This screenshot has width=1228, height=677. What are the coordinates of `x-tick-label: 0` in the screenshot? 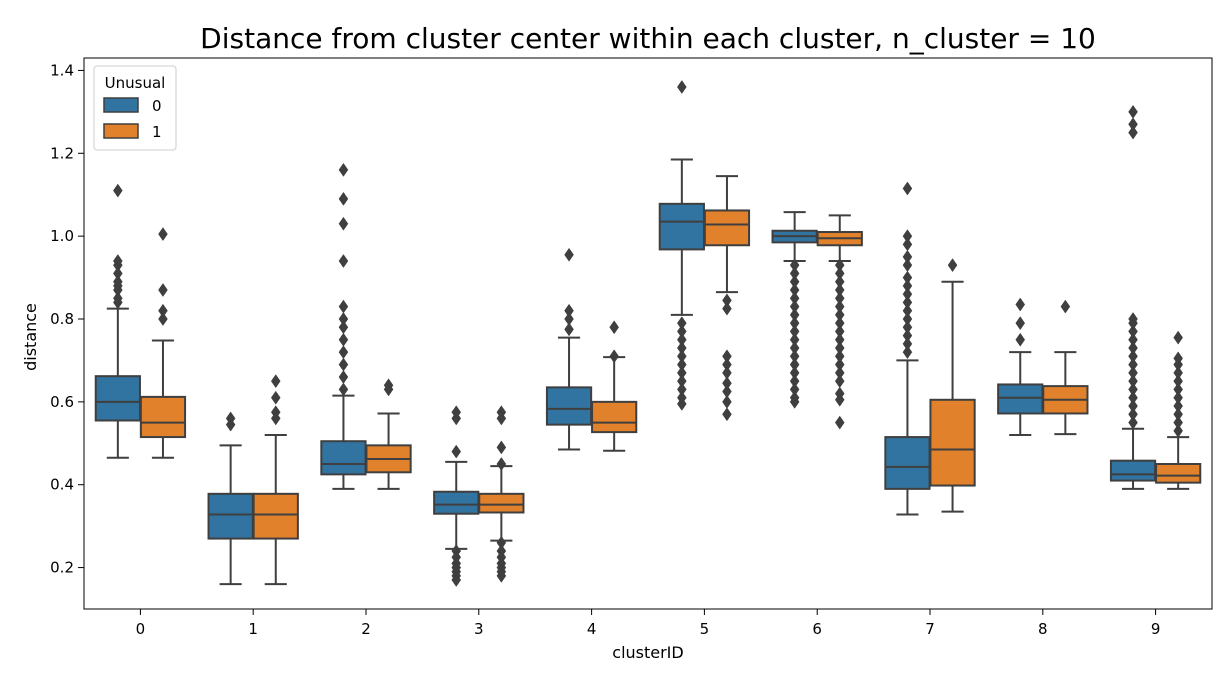 It's located at (141, 629).